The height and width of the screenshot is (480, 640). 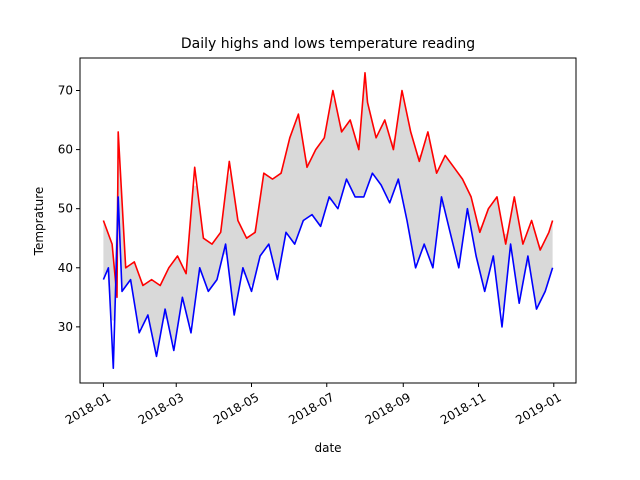 I want to click on y-axis-ticks: 30 40 50 60 70, so click(x=69, y=209).